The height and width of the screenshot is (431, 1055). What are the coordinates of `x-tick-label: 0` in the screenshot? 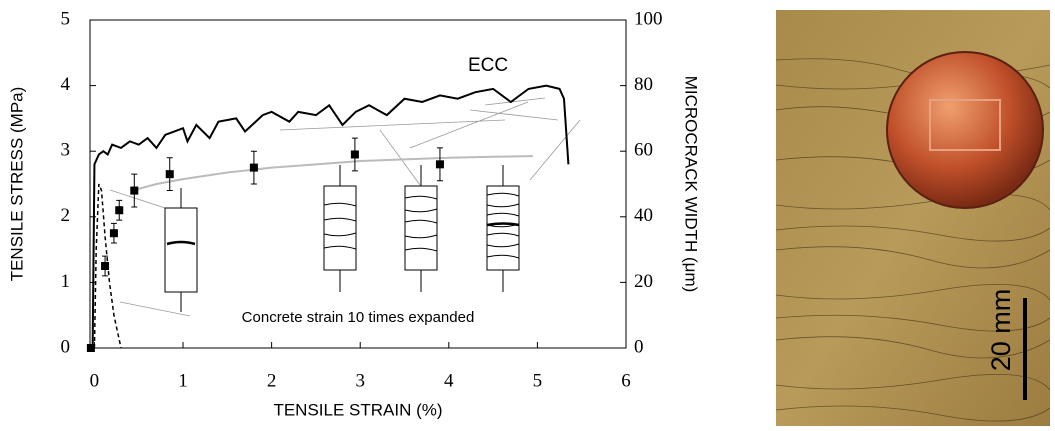 It's located at (95, 380).